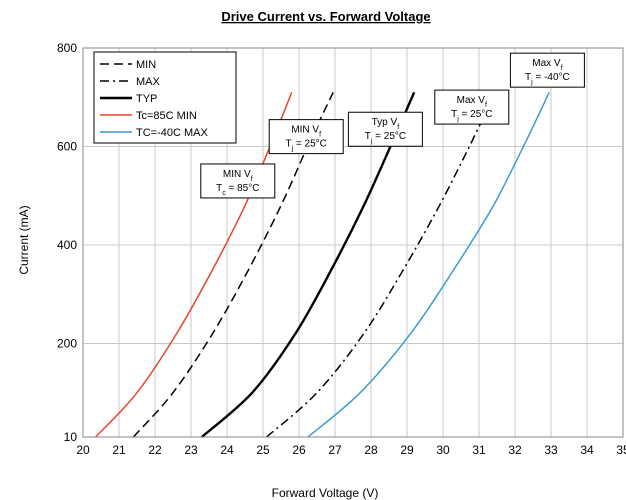 Image resolution: width=626 pixels, height=500 pixels. Describe the element at coordinates (67, 146) in the screenshot. I see `y-tick-label: 600` at that location.